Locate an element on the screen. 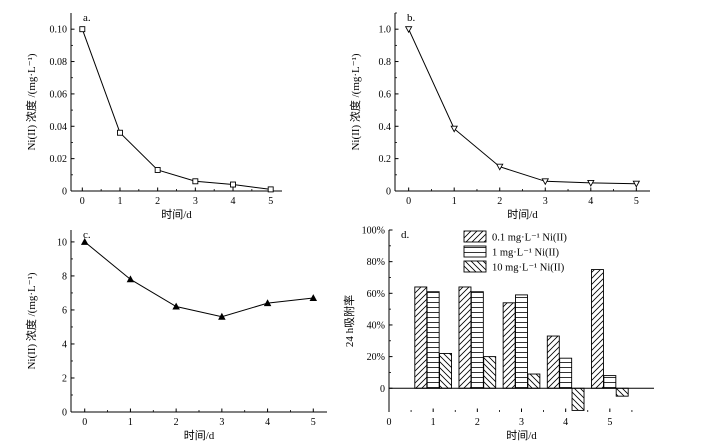  panel-label: c. is located at coordinates (87, 235).